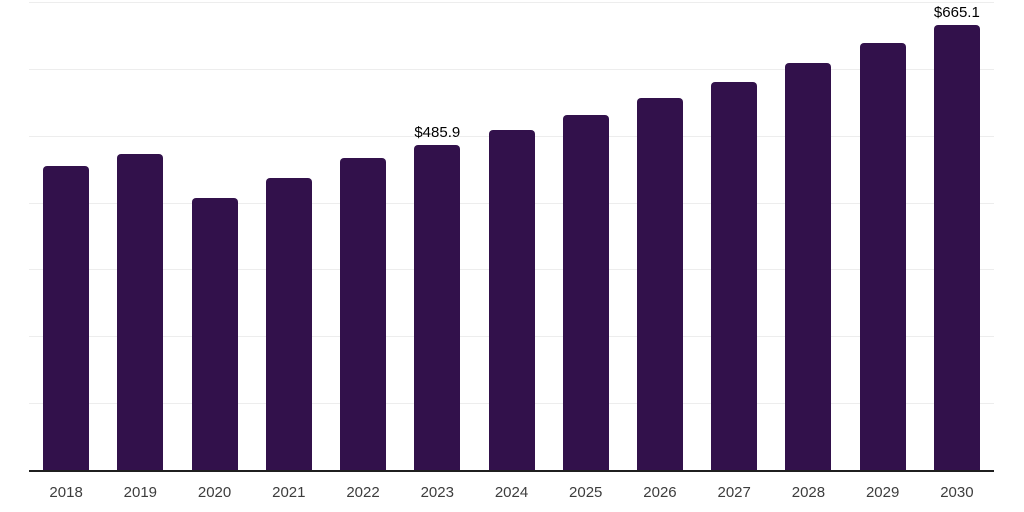 Image resolution: width=1024 pixels, height=512 pixels. I want to click on bar-2018, so click(66, 317).